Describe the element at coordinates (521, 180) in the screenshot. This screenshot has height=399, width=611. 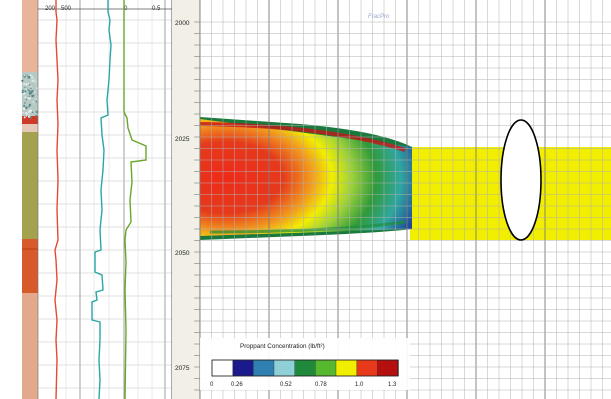
I see `wellbore-ellipse` at that location.